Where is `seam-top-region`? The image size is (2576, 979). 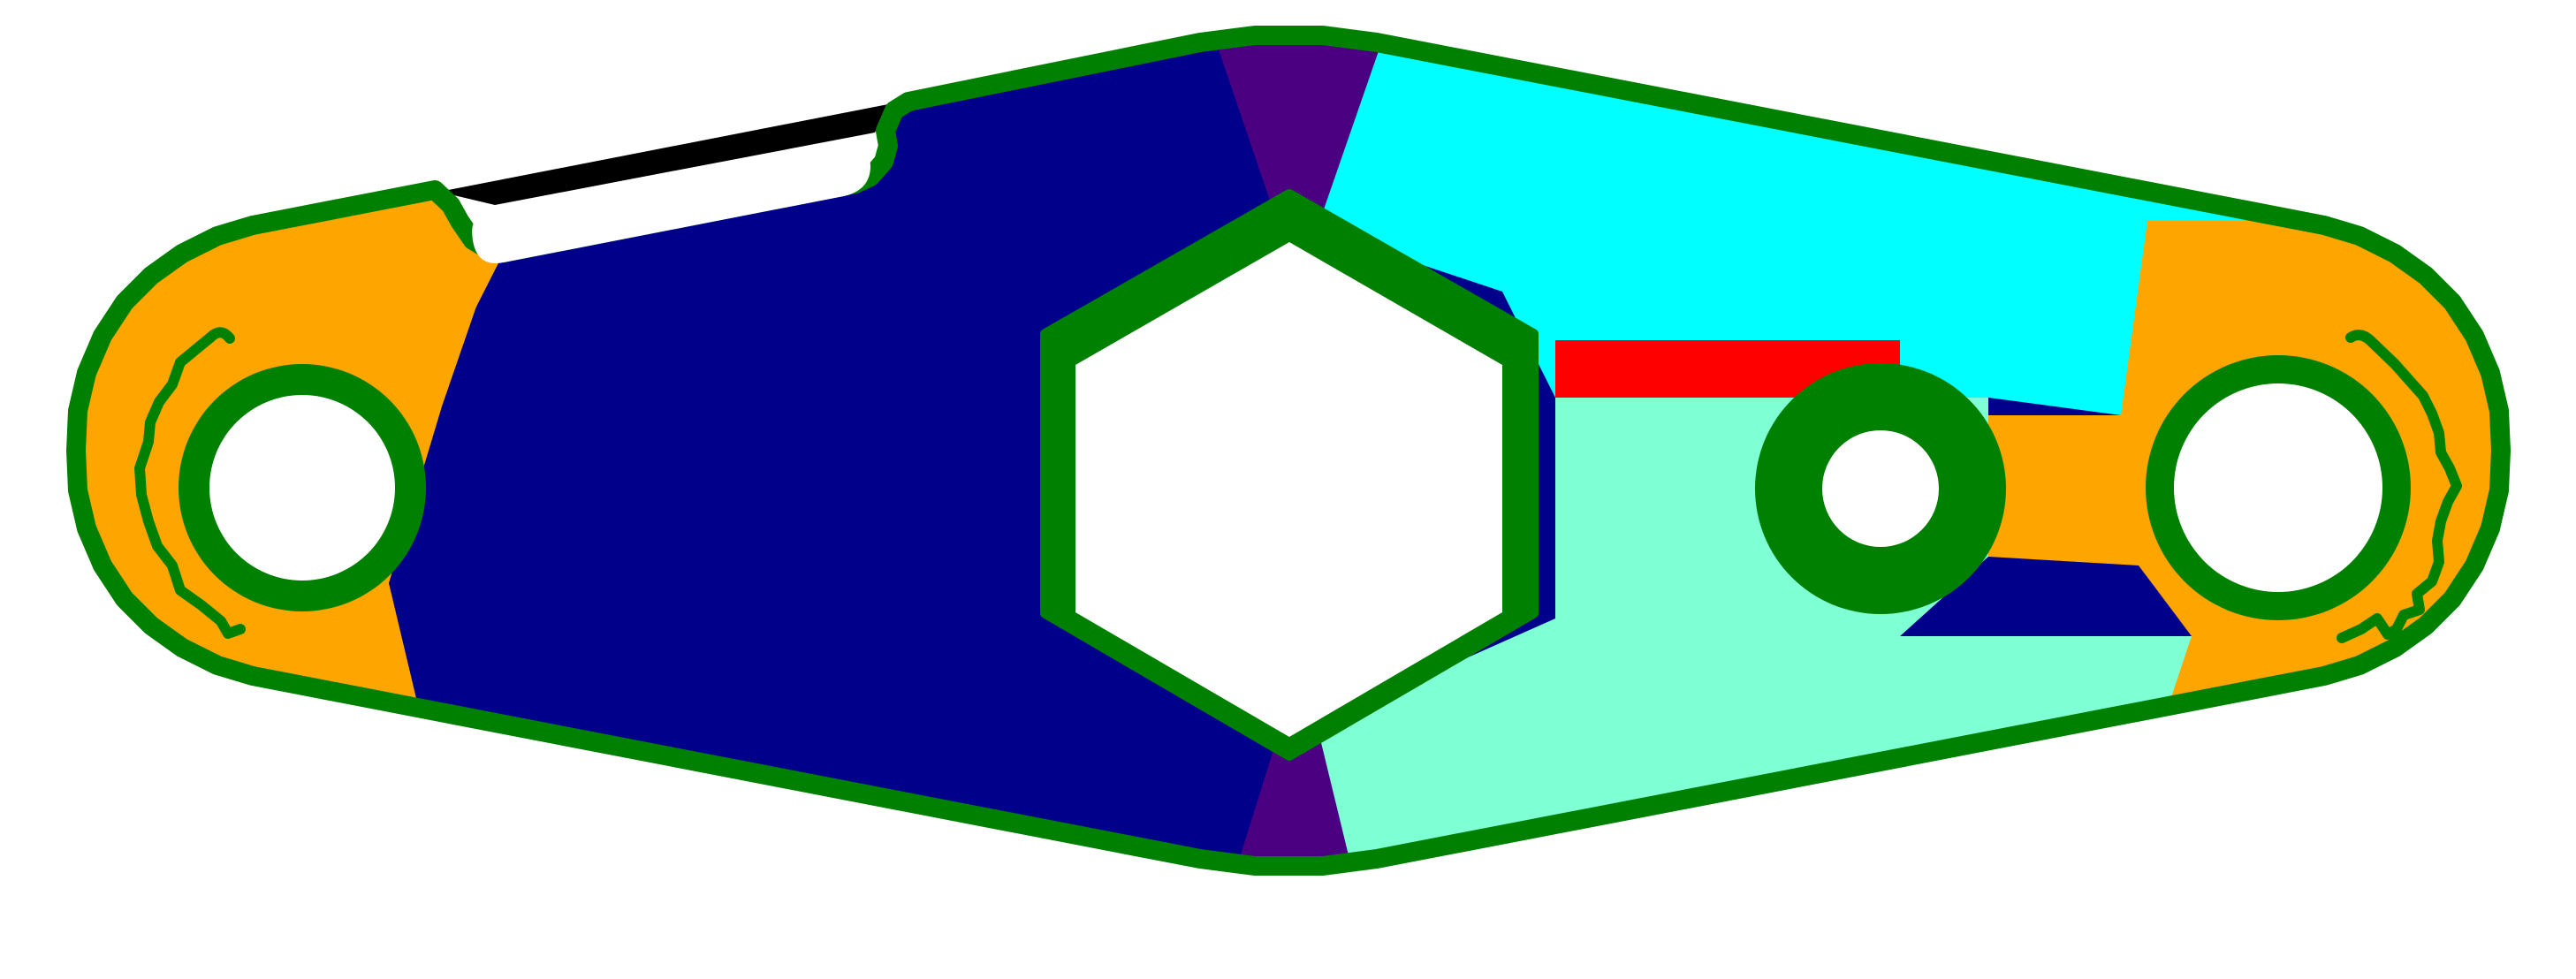 seam-top-region is located at coordinates (1299, 141).